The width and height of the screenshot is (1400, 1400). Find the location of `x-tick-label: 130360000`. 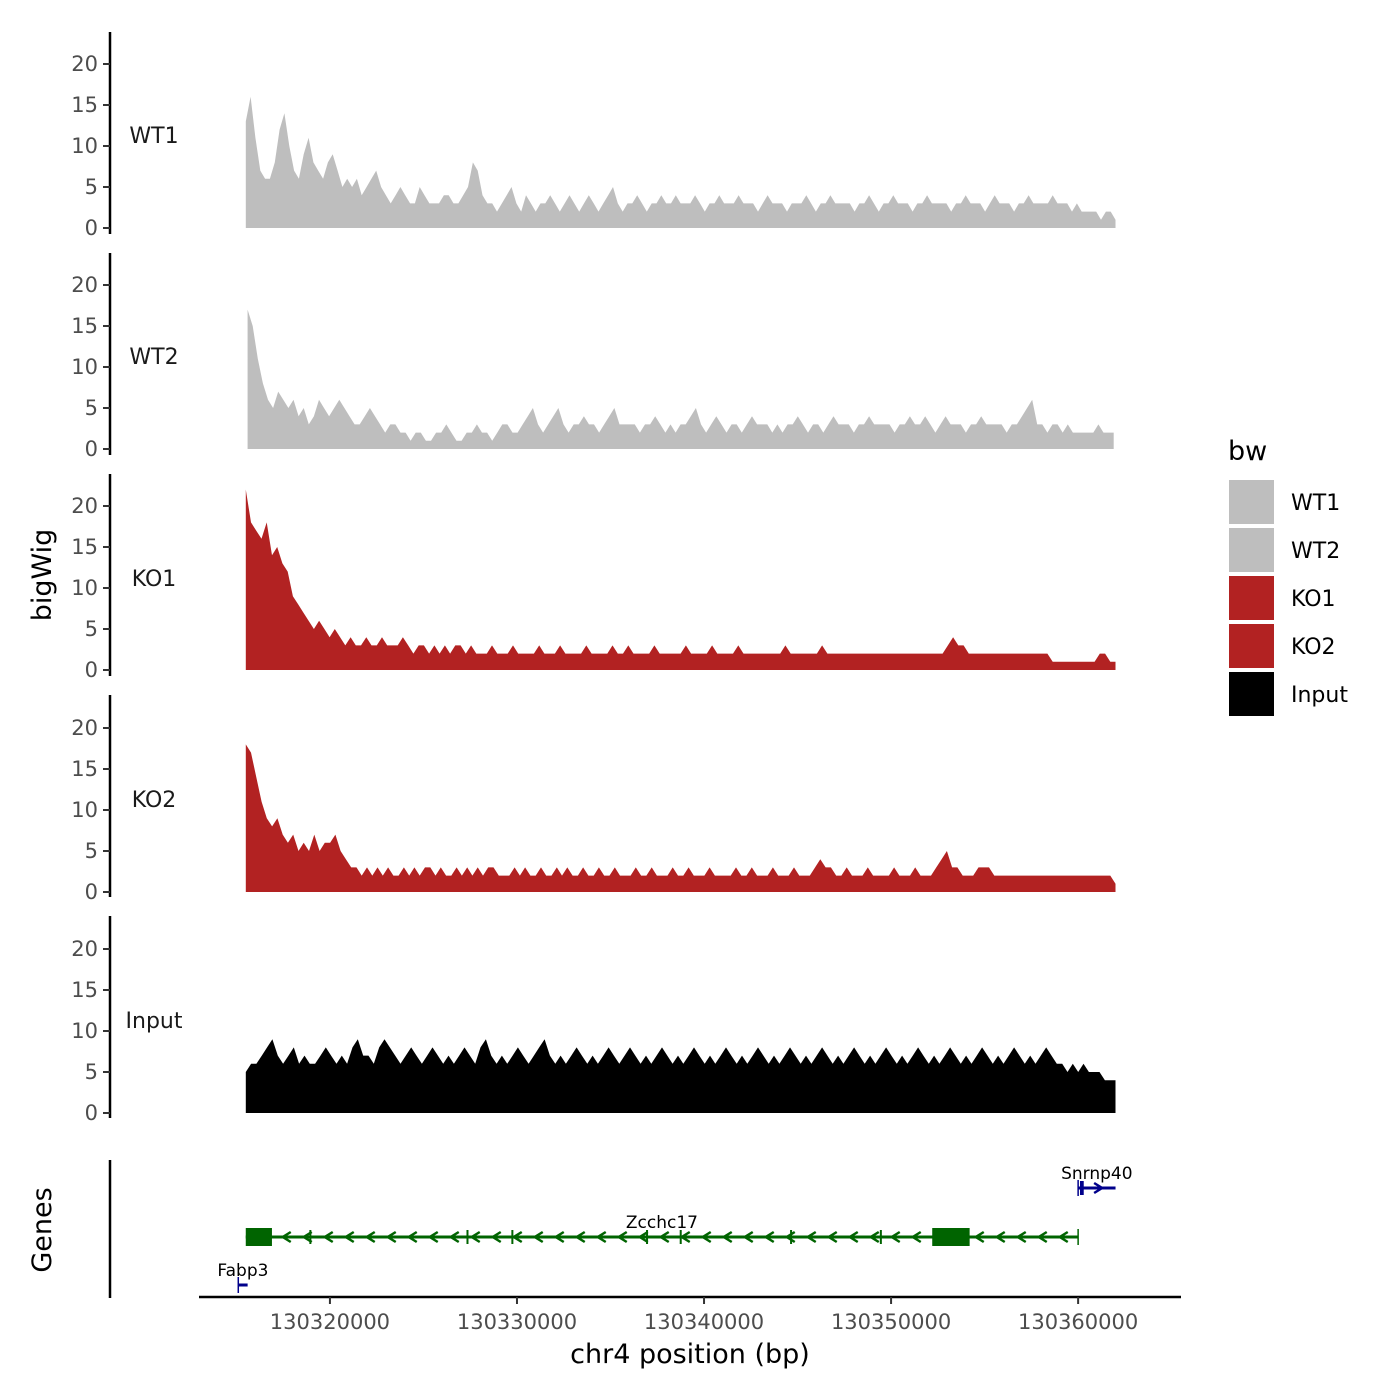

x-tick-label: 130360000 is located at coordinates (1078, 1322).